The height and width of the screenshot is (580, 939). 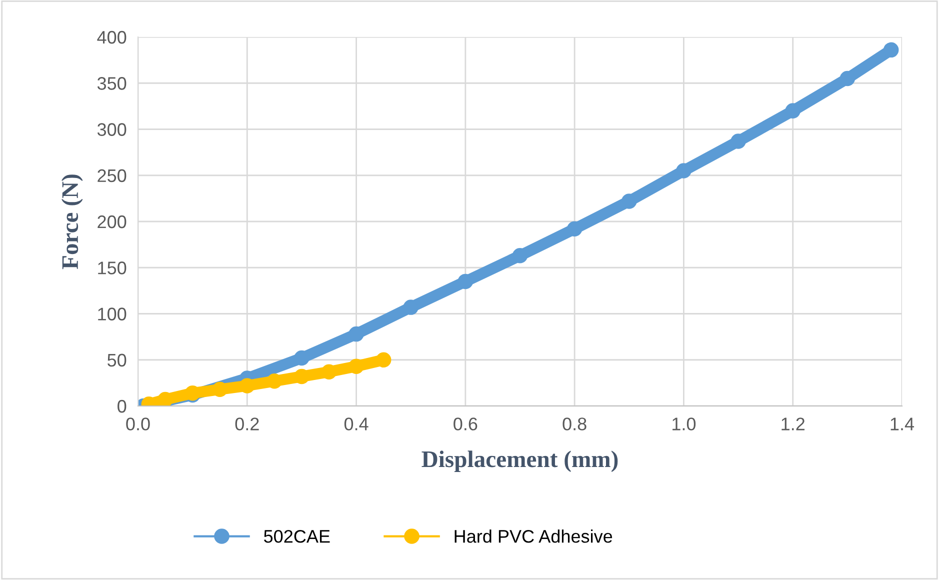 What do you see at coordinates (122, 406) in the screenshot?
I see `y-tick-label: 0` at bounding box center [122, 406].